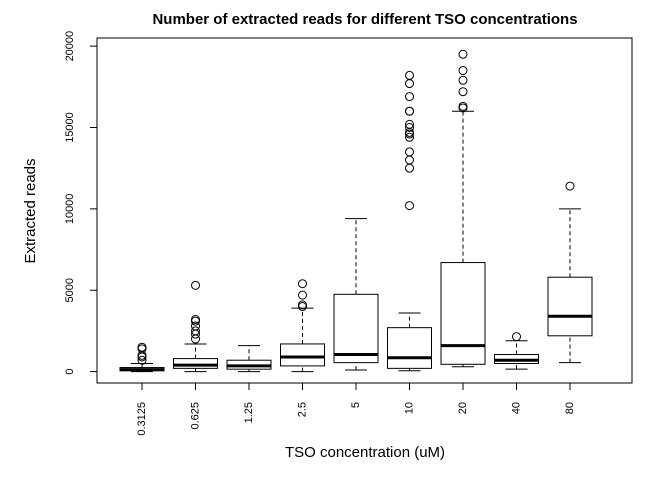 Image resolution: width=672 pixels, height=480 pixels. I want to click on x-tick-label: 5, so click(356, 405).